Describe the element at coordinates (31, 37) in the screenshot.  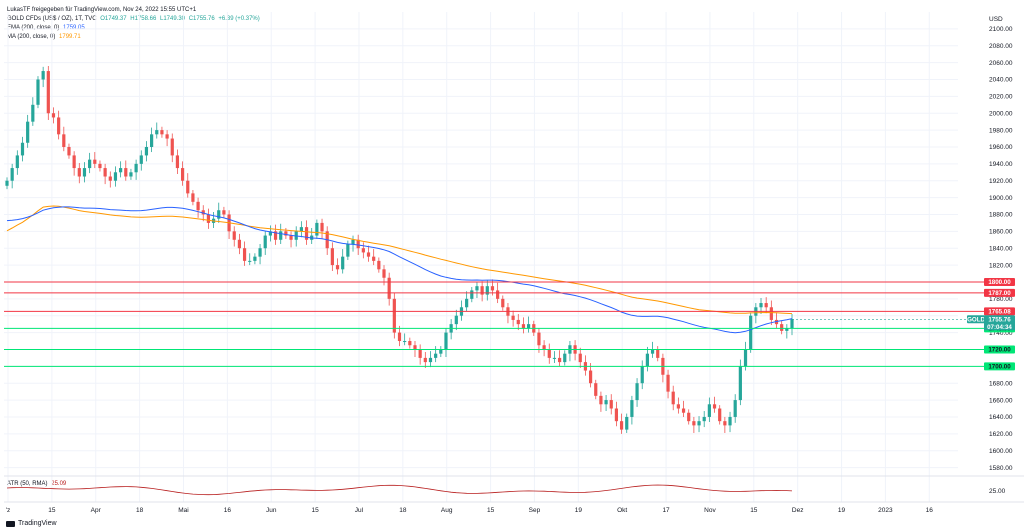
I see `ma-label: MA (200, close, 0)` at that location.